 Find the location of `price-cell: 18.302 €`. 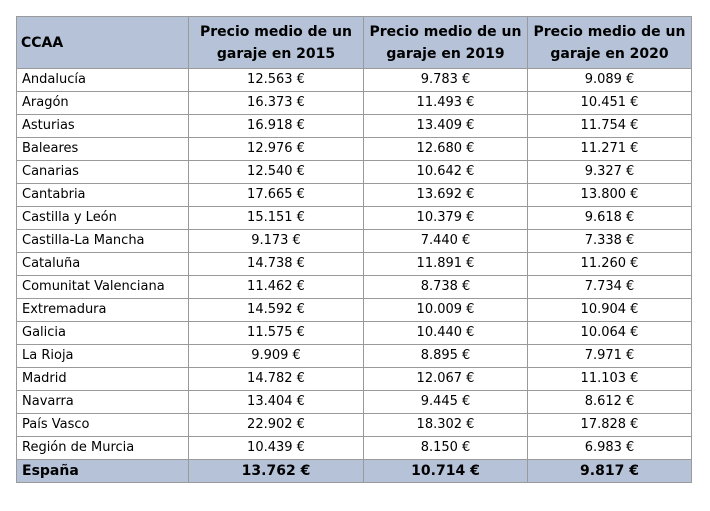

price-cell: 18.302 € is located at coordinates (445, 425).